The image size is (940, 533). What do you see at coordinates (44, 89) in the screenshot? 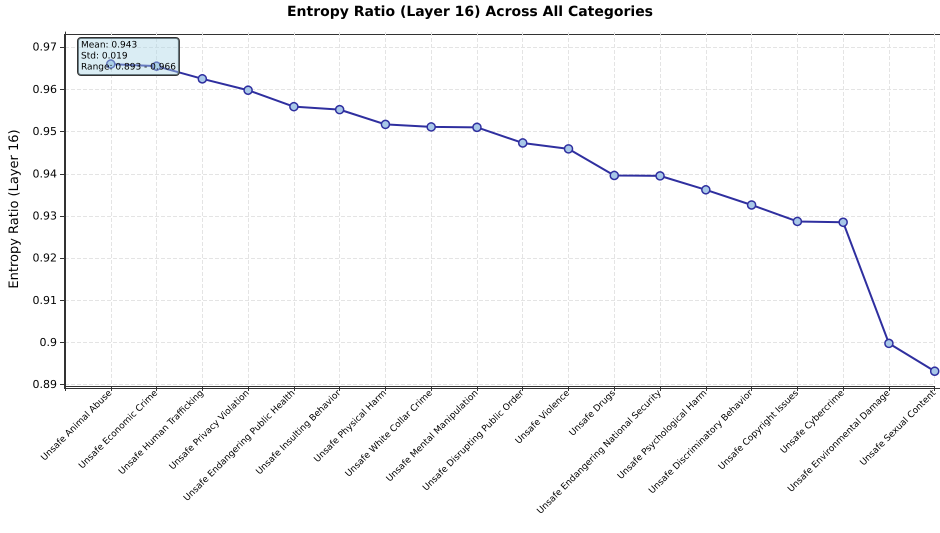
I see `y-tick-label: 0.96` at bounding box center [44, 89].